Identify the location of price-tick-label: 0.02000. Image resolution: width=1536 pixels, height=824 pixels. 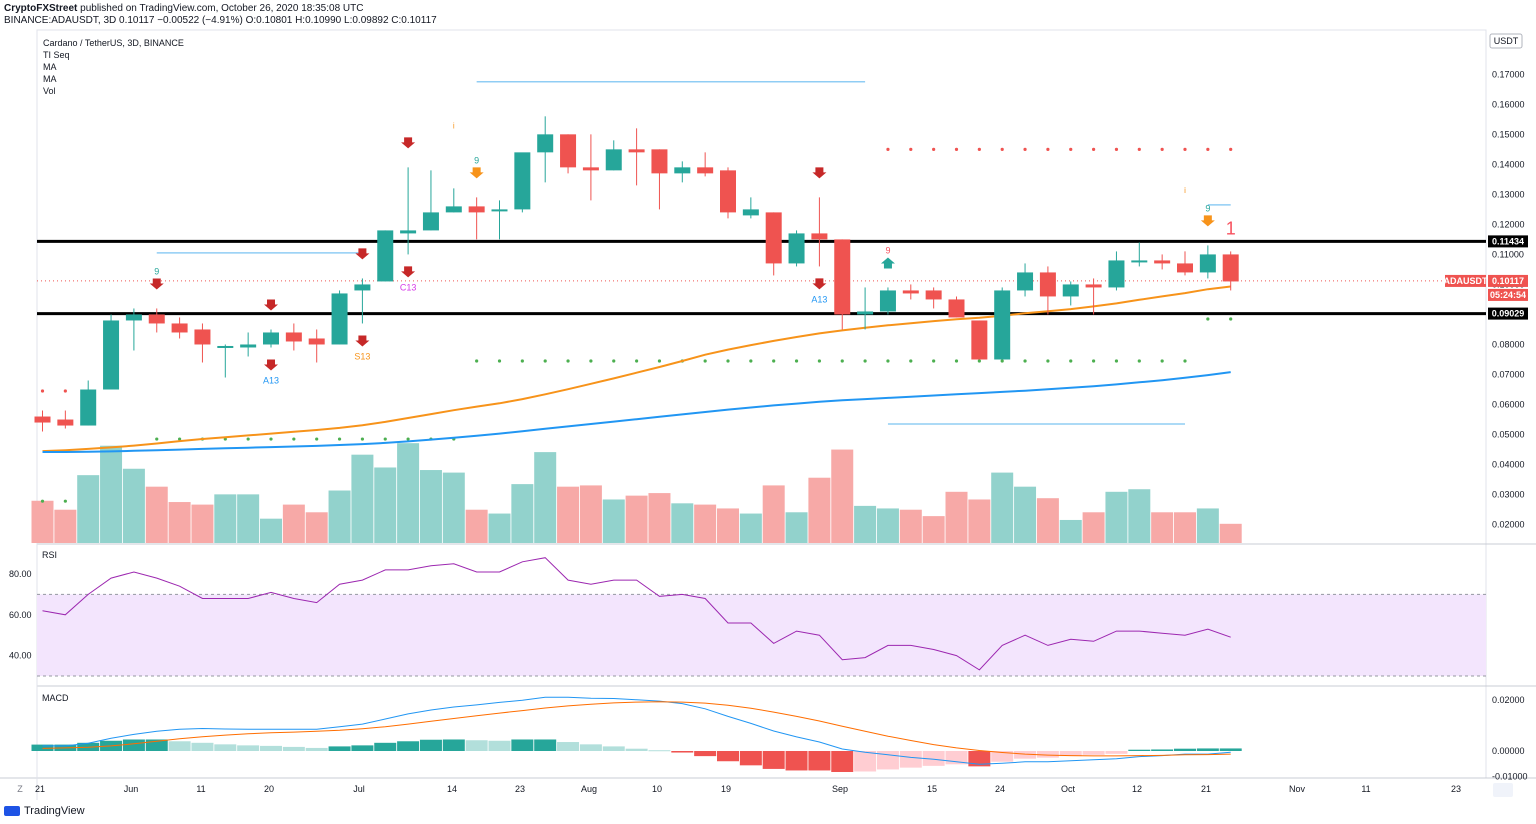
(1508, 525).